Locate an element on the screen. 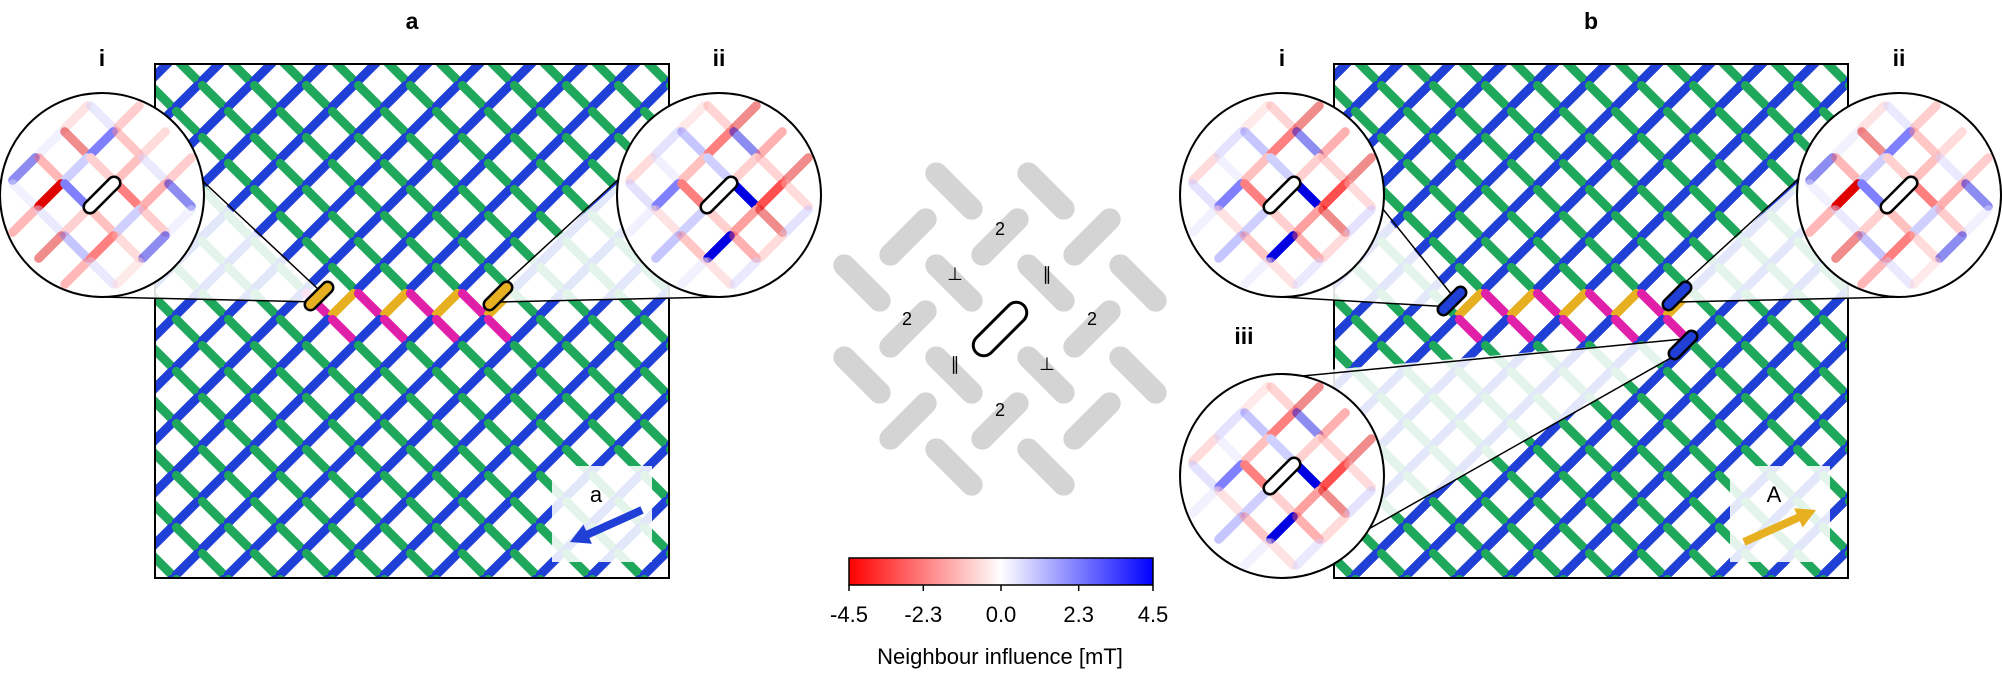  colorbar-tick-label: -2.3 is located at coordinates (923, 614).